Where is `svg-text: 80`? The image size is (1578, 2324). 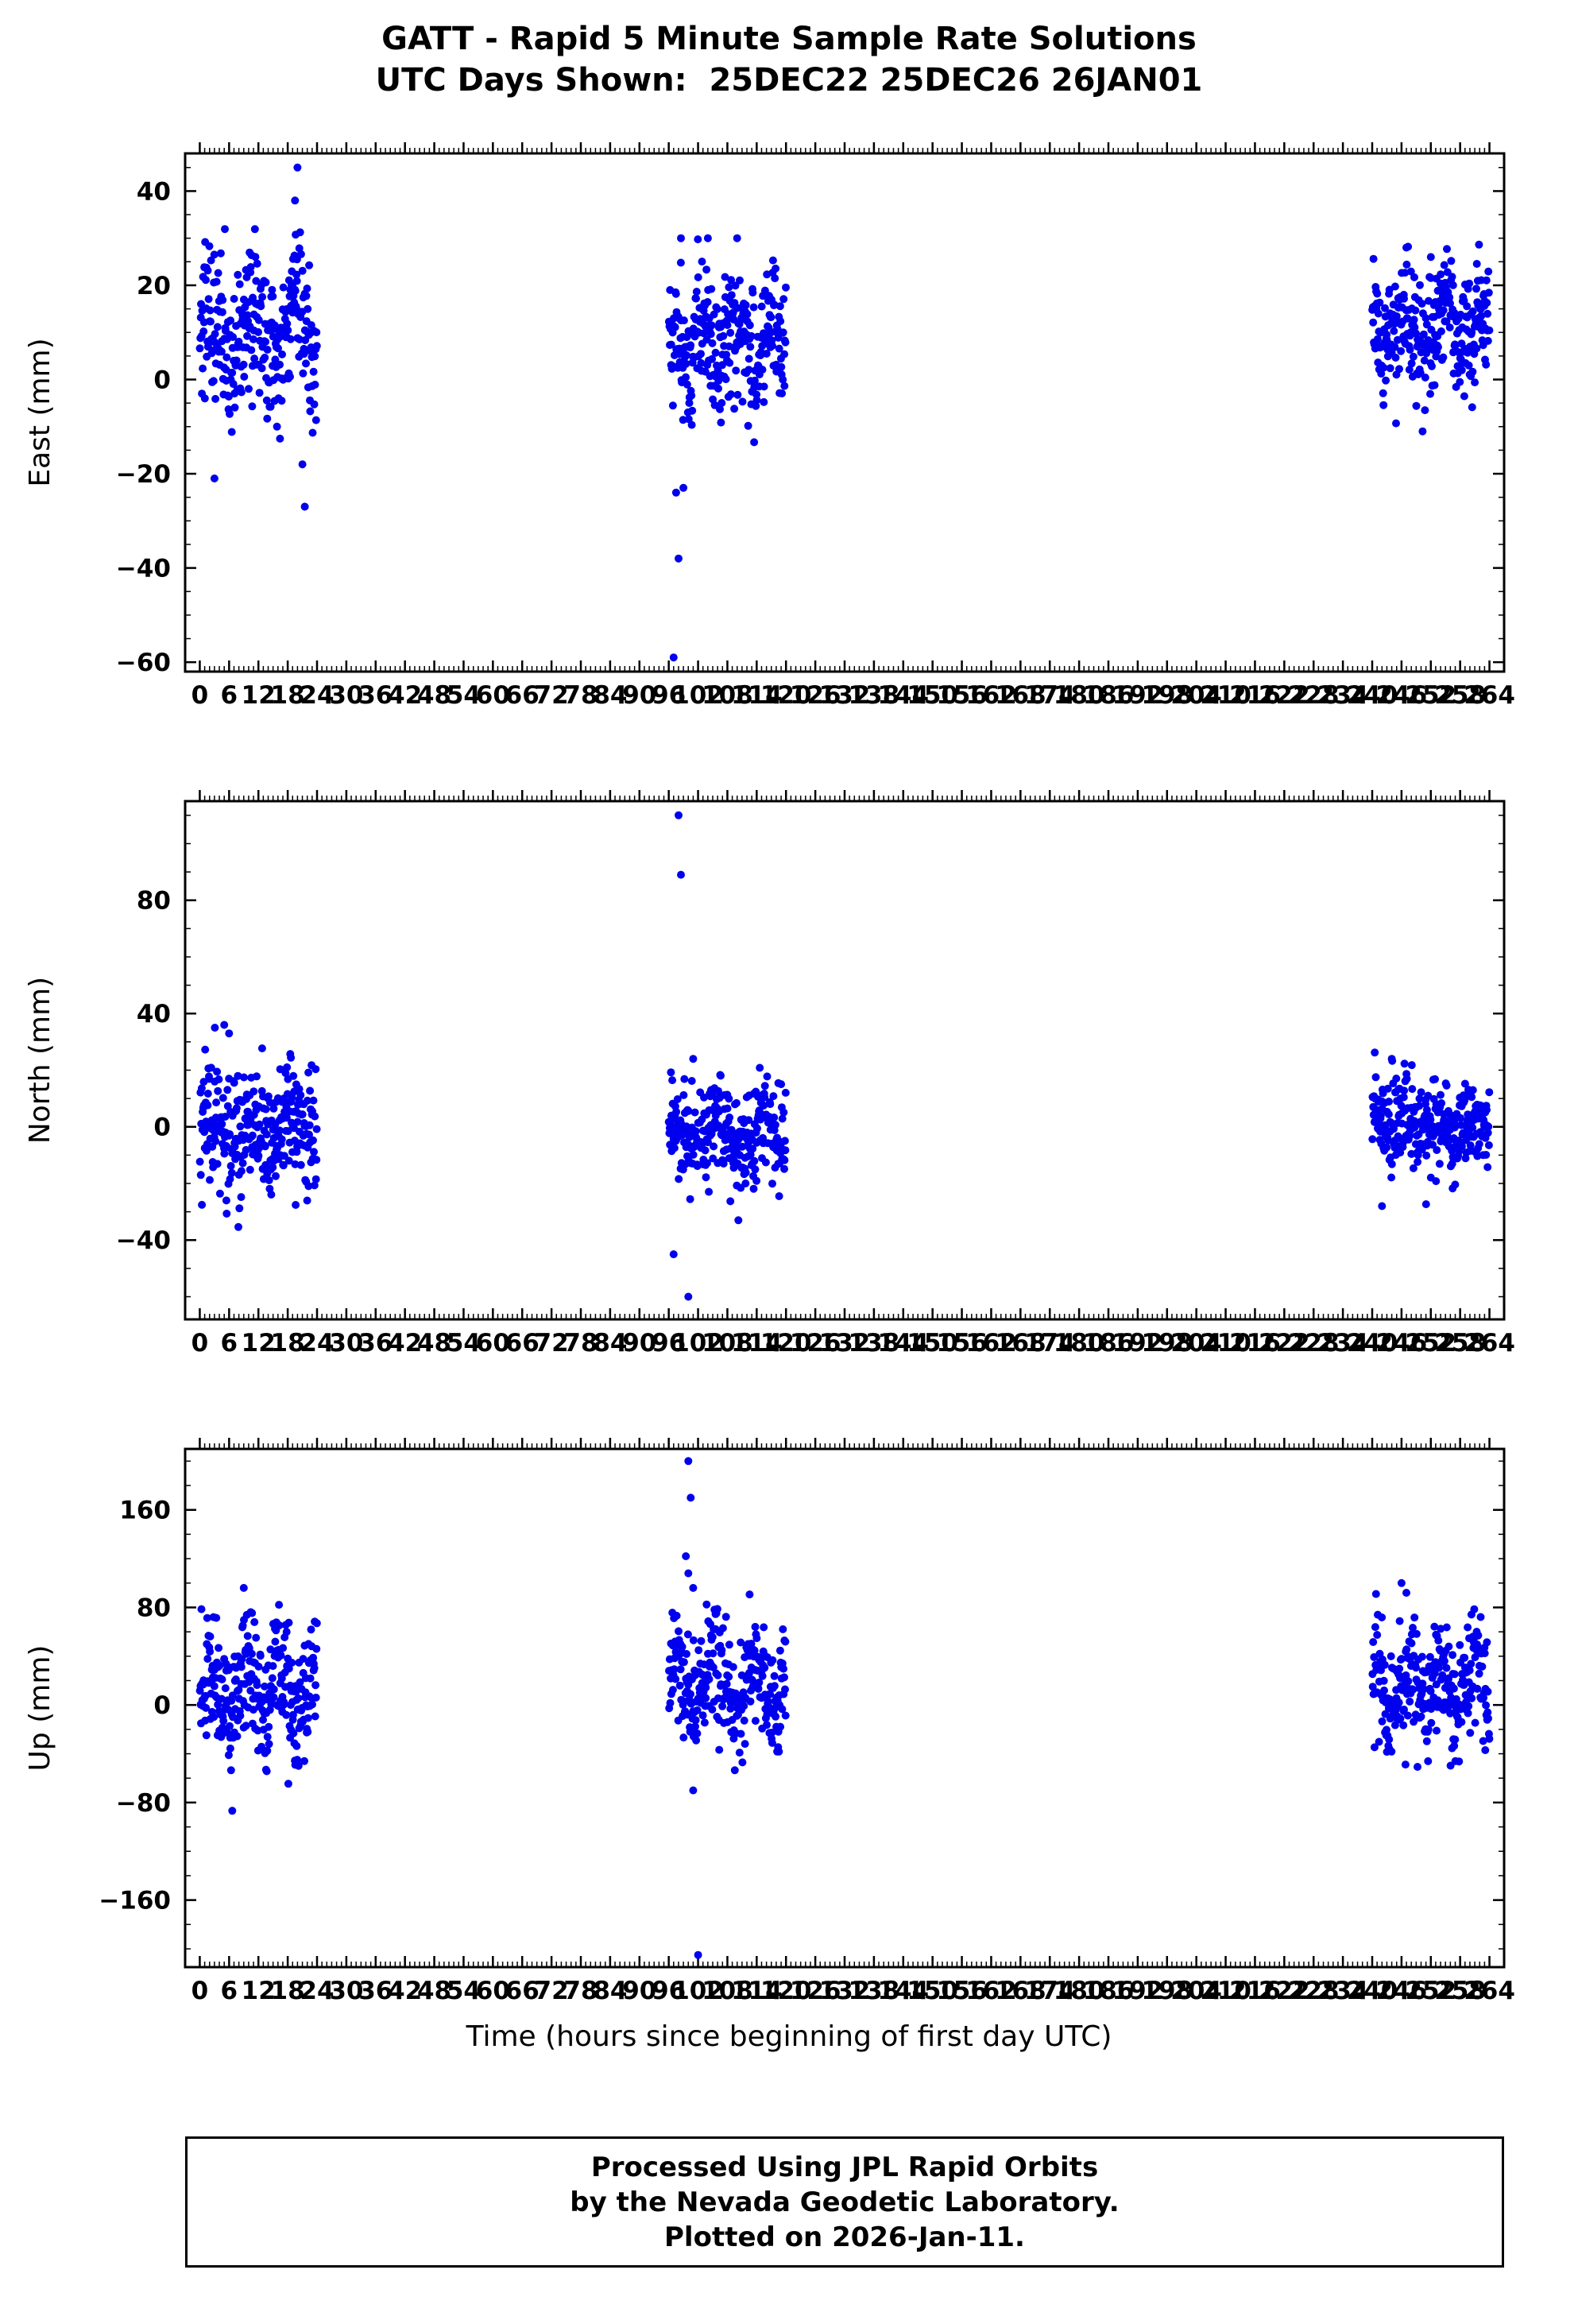
svg-text: 80 is located at coordinates (154, 901).